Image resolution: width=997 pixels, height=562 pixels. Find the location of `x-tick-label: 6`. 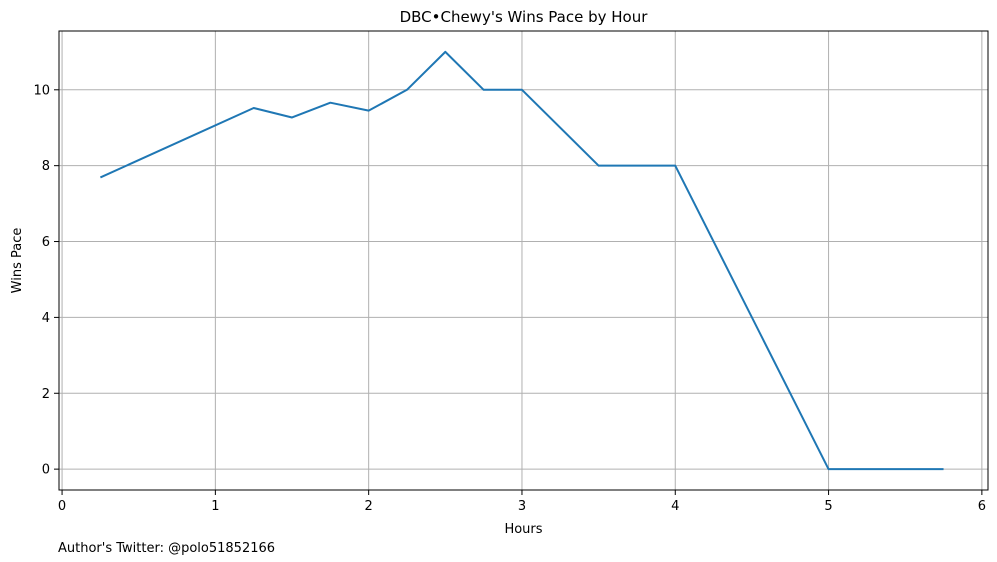

x-tick-label: 6 is located at coordinates (982, 506).